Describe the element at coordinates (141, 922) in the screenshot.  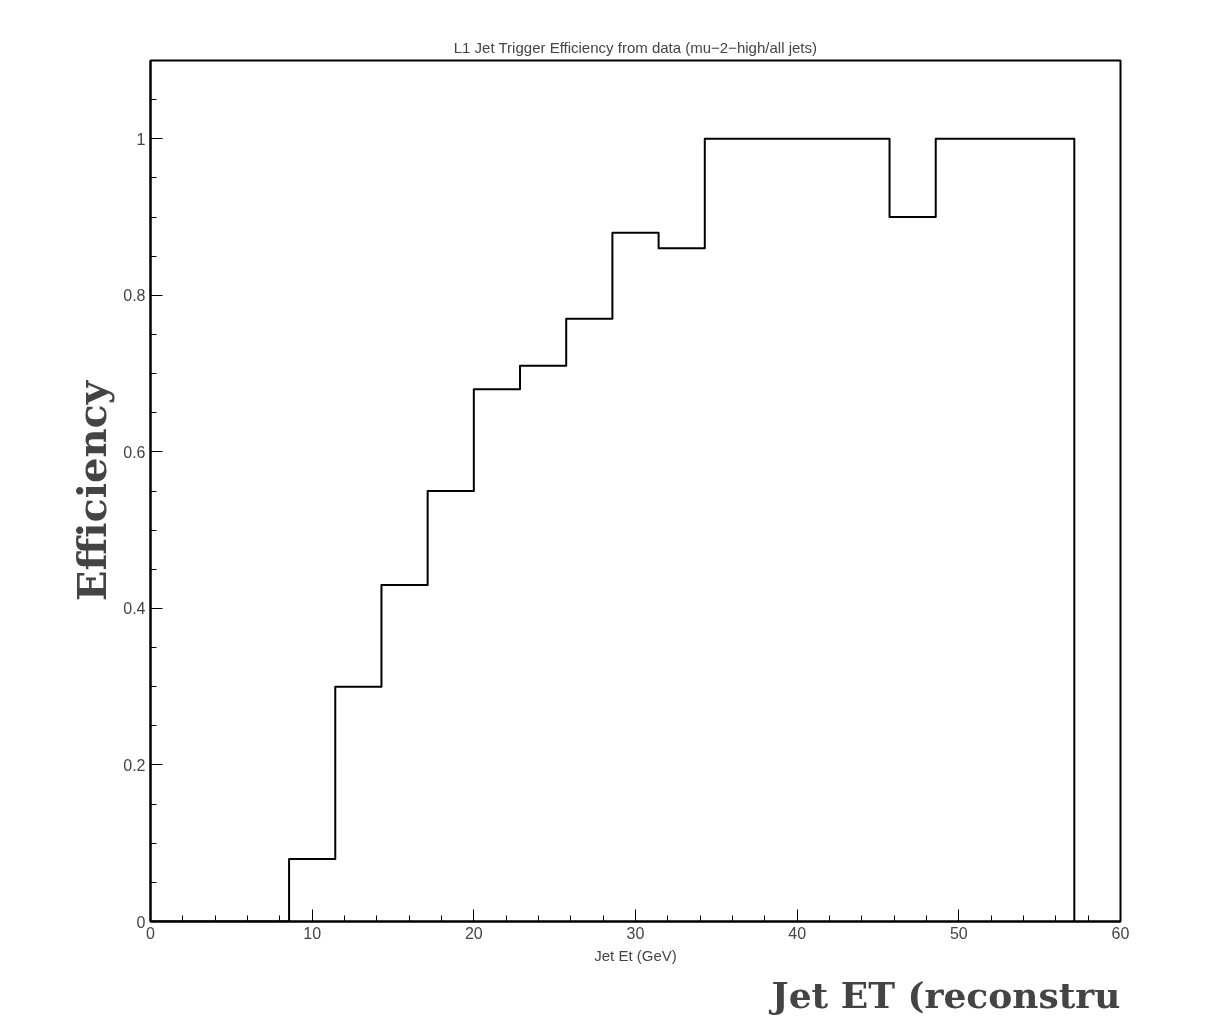
I see `y-tick-label: 0` at that location.